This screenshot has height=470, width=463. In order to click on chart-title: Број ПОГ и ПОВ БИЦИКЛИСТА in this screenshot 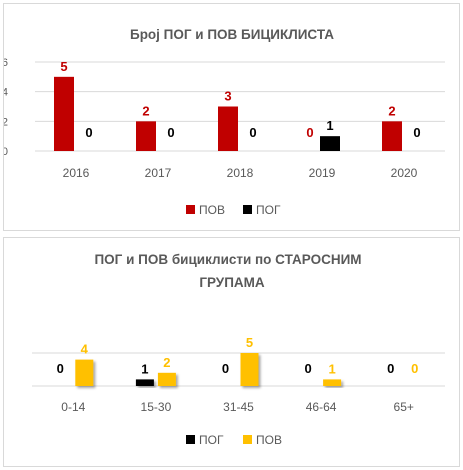, I will do `click(232, 34)`.